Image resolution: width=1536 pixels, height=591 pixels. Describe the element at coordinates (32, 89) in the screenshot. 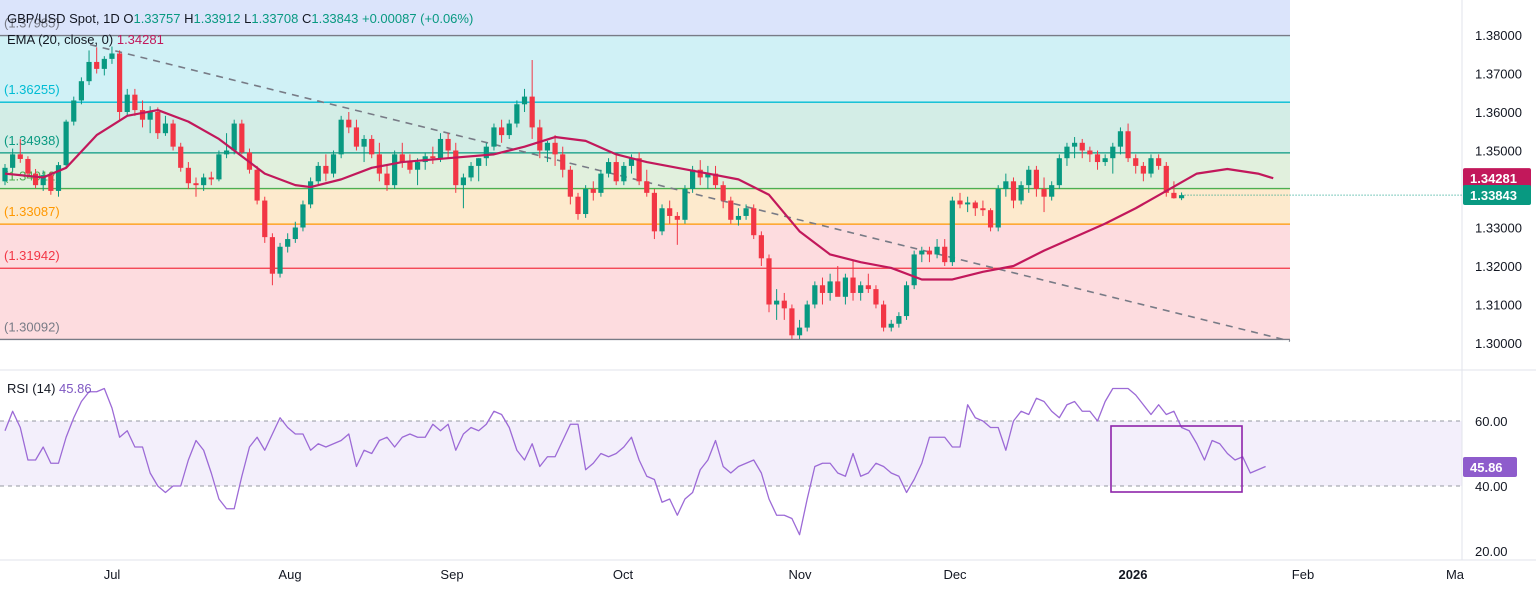

I see `fib-label-1: (1.36255)` at that location.